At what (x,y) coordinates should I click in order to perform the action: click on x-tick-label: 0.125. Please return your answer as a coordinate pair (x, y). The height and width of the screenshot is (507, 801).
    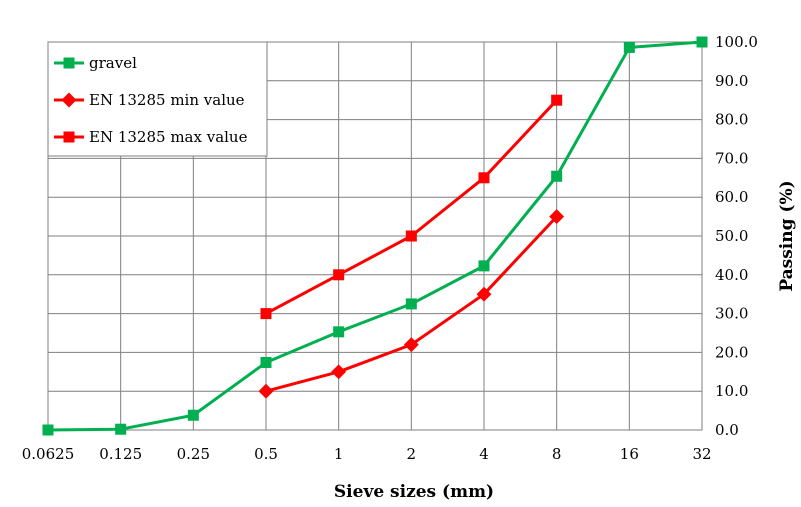
    Looking at the image, I should click on (120, 454).